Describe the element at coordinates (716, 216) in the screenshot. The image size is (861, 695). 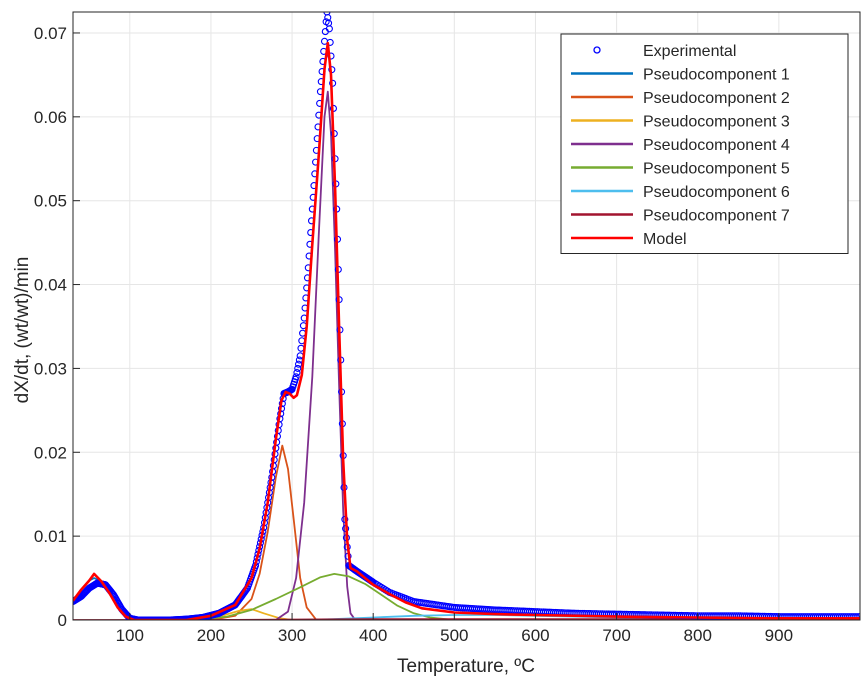
I see `legend-label-pseudocomponent-7: Pseudocomponent 7` at that location.